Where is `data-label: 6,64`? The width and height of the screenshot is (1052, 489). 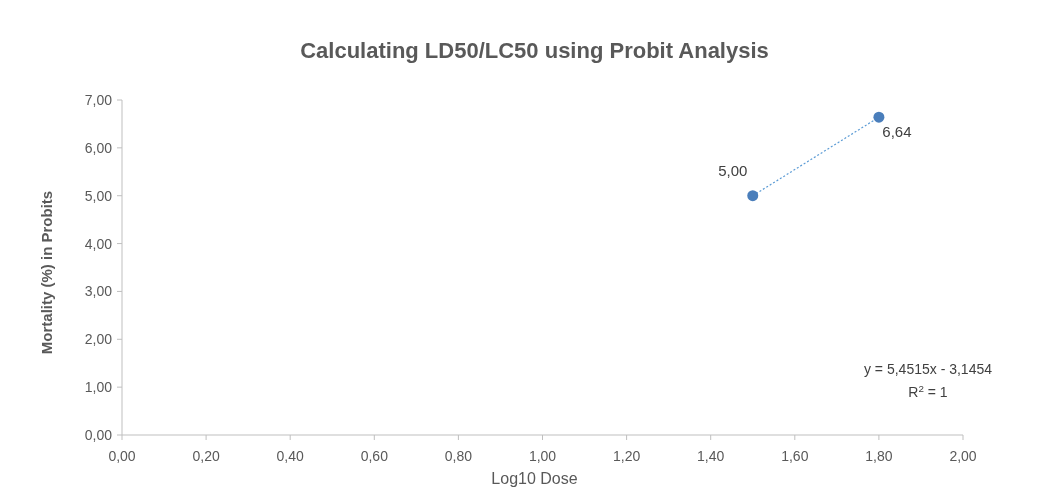
data-label: 6,64 is located at coordinates (897, 132).